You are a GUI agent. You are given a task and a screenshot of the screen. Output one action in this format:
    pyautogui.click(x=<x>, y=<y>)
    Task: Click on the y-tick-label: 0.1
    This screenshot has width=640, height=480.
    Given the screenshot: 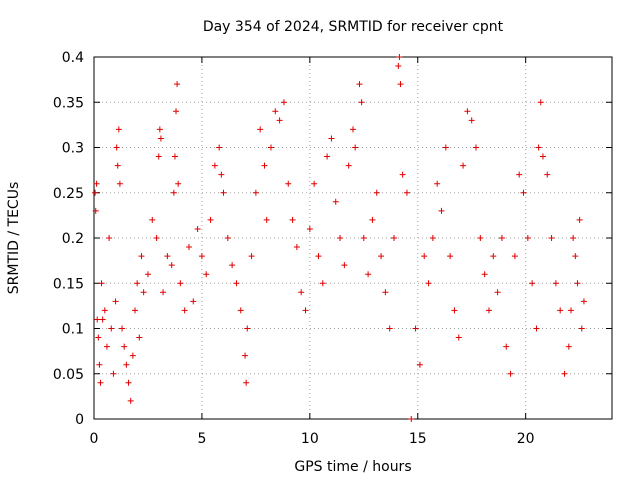 What is the action you would take?
    pyautogui.click(x=73, y=330)
    